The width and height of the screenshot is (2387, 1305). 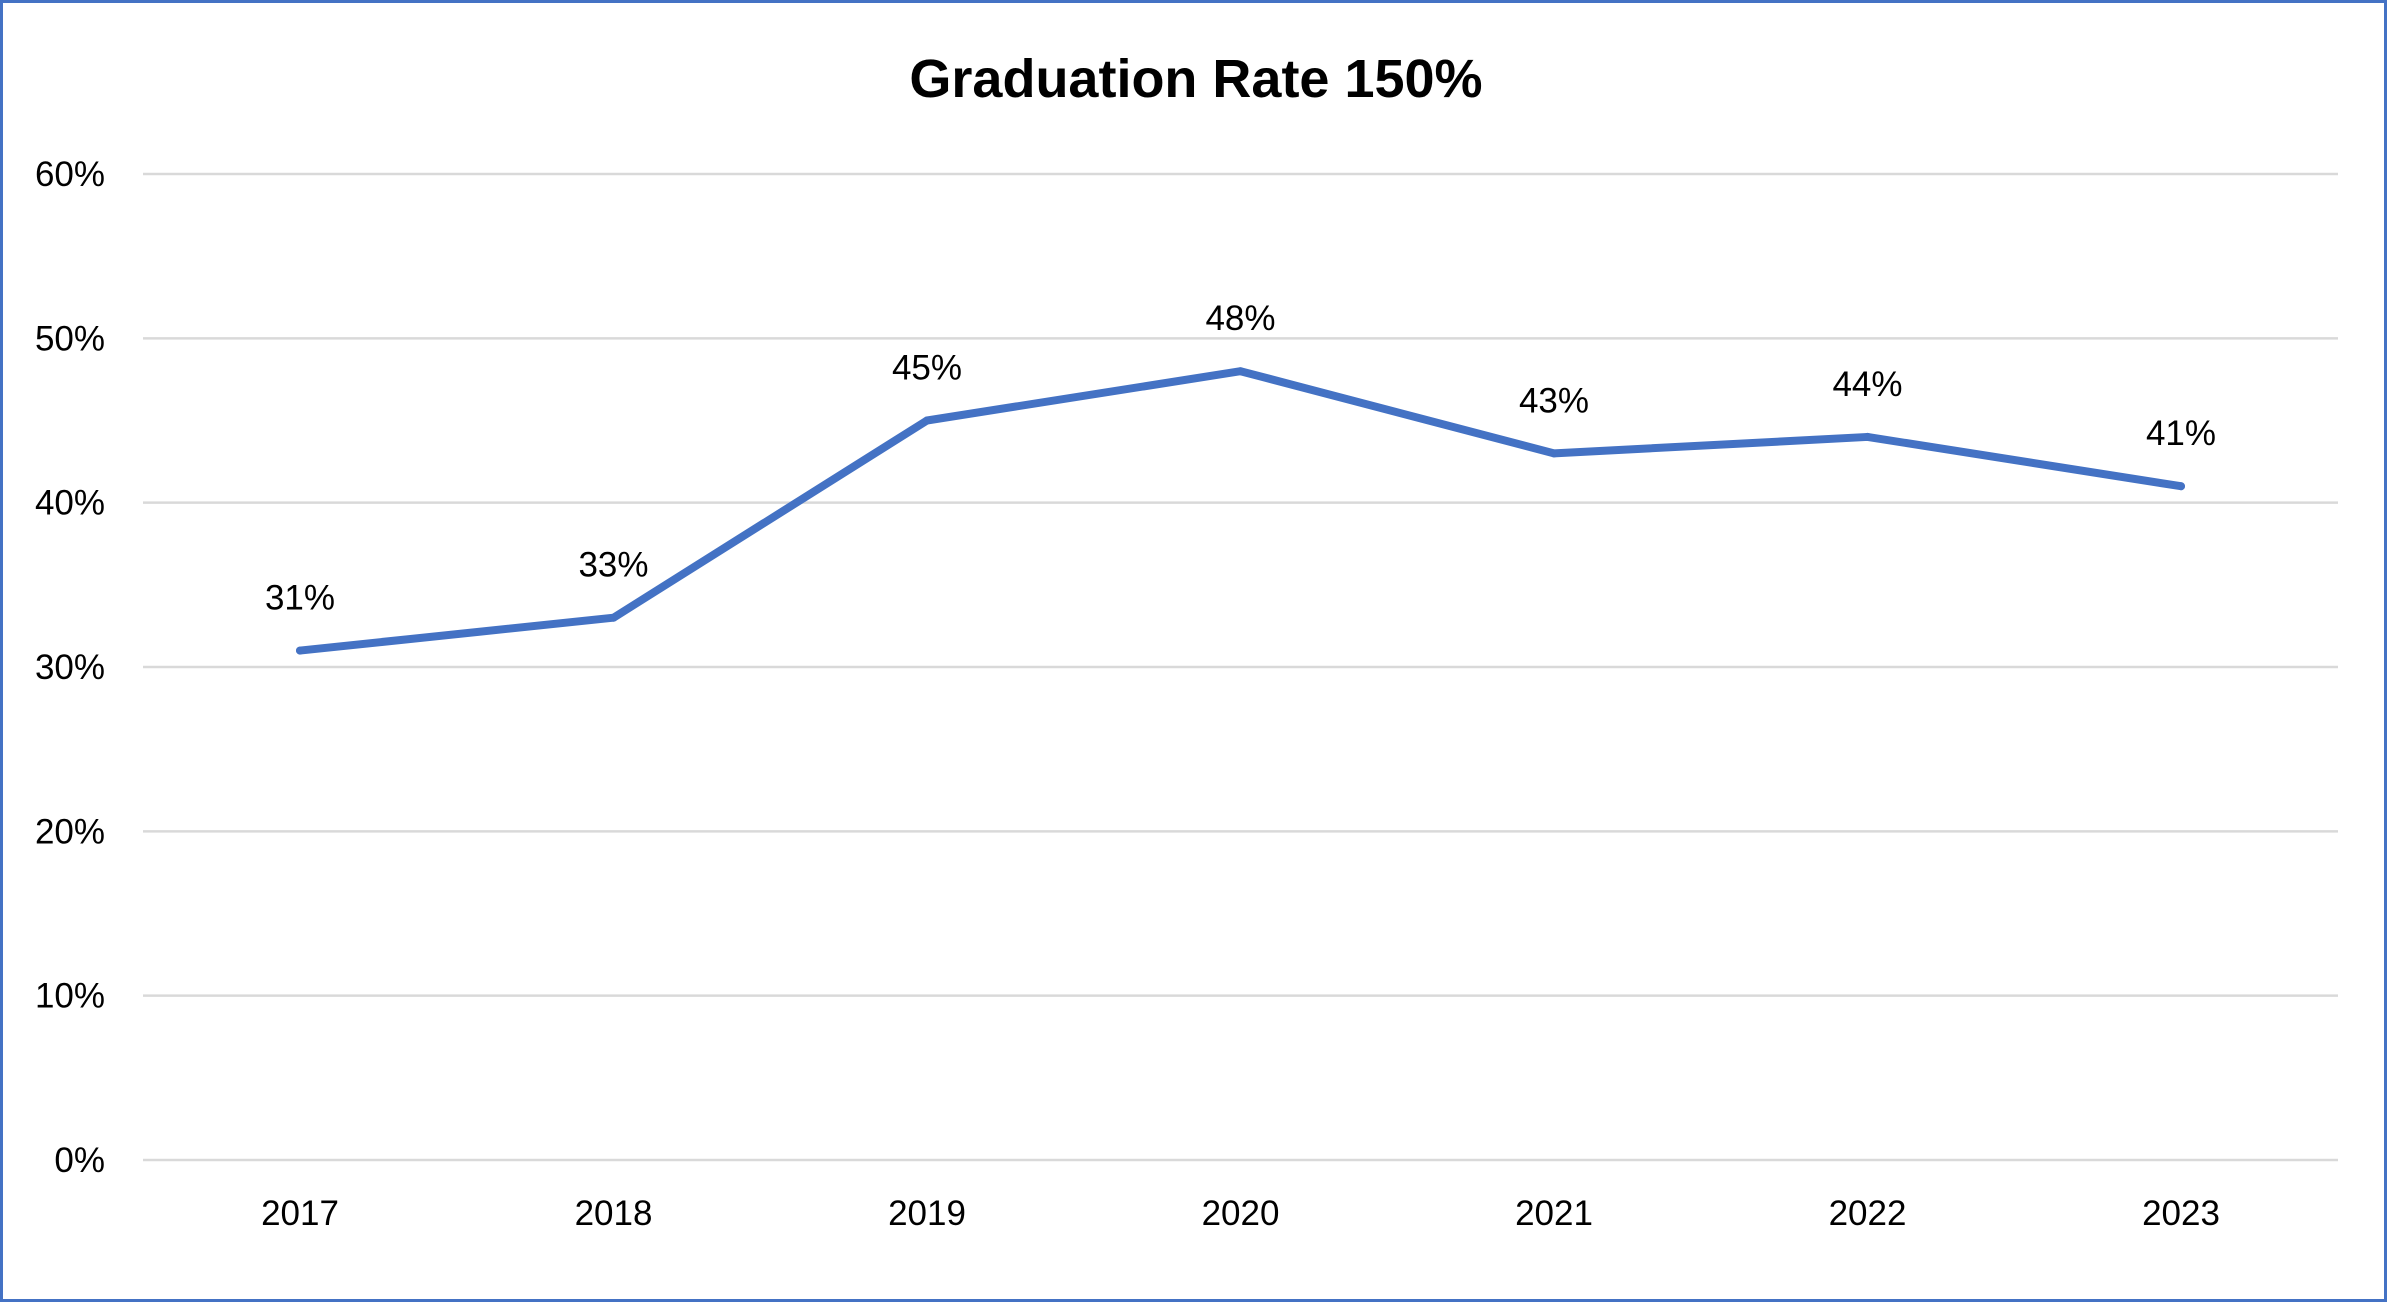 I want to click on x-tick-label: 2017, so click(x=300, y=1213).